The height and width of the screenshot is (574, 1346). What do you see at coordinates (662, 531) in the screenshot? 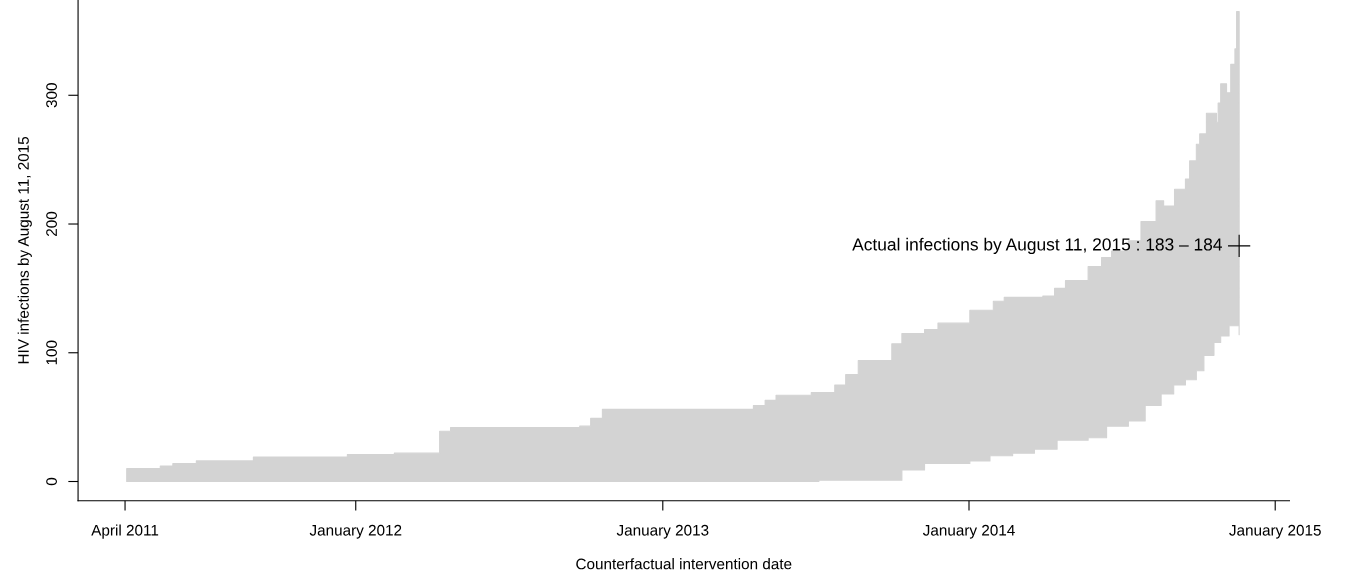
I see `x-tick-label: January 2013` at bounding box center [662, 531].